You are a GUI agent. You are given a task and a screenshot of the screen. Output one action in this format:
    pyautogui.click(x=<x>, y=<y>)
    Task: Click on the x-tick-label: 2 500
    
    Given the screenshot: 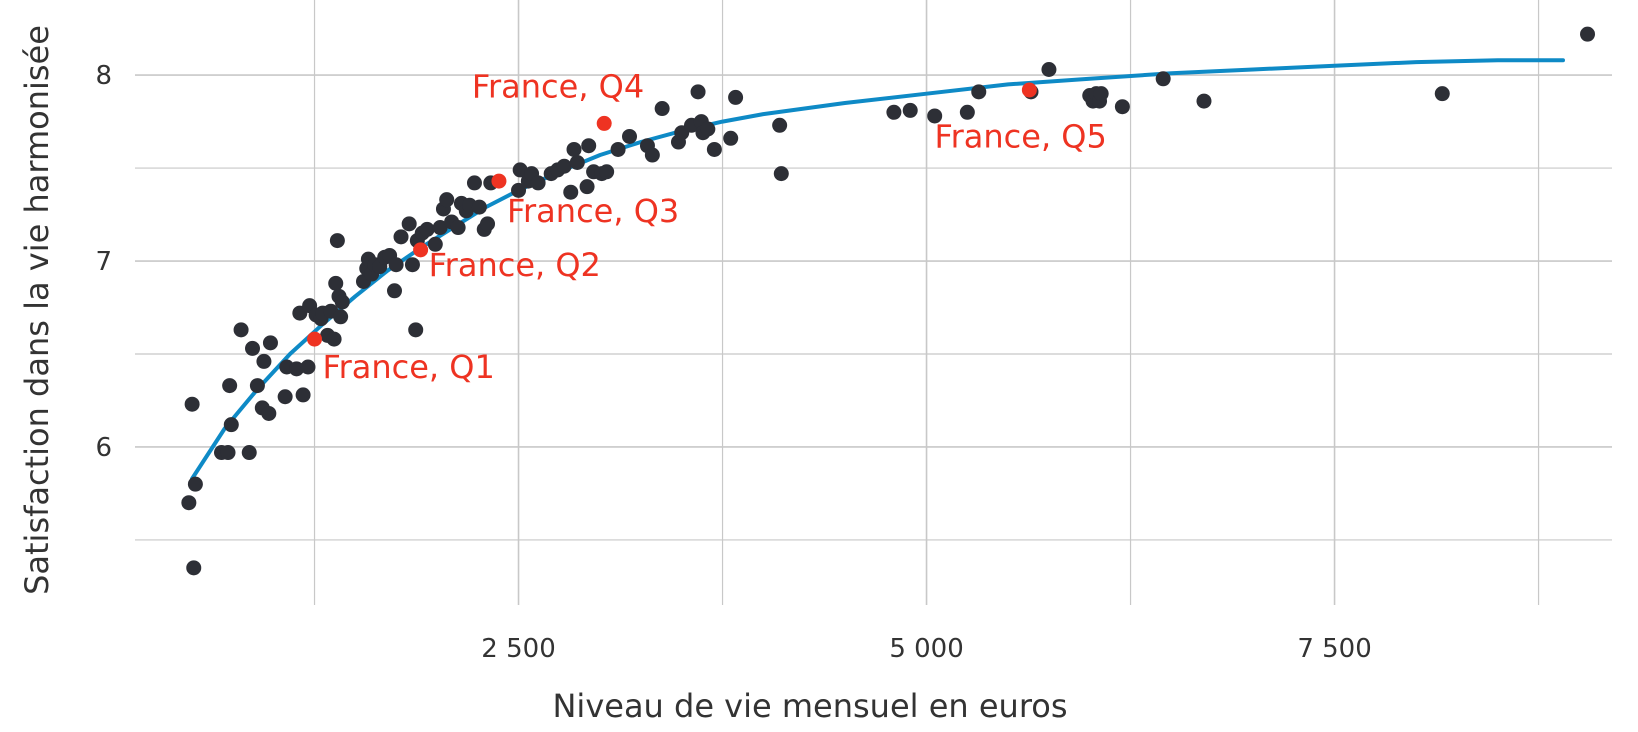 What is the action you would take?
    pyautogui.click(x=518, y=649)
    